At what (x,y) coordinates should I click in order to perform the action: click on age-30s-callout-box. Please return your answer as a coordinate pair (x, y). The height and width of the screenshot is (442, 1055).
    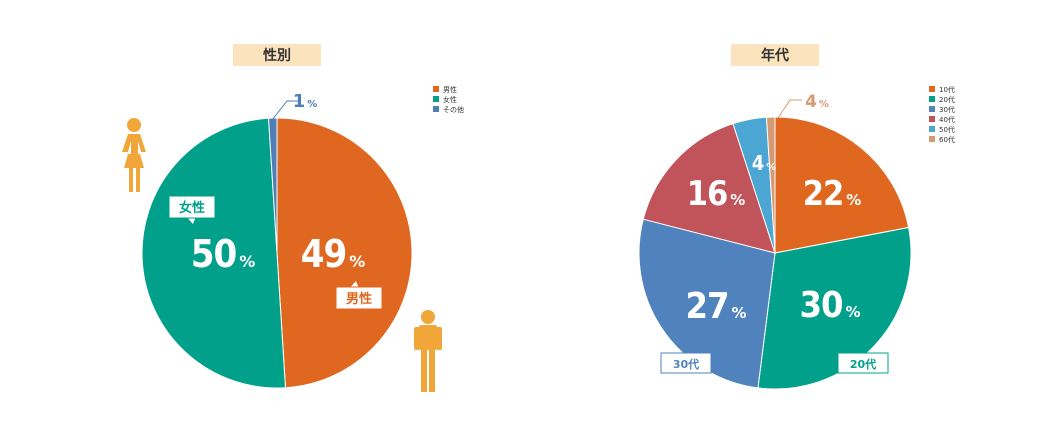
    Looking at the image, I should click on (686, 363).